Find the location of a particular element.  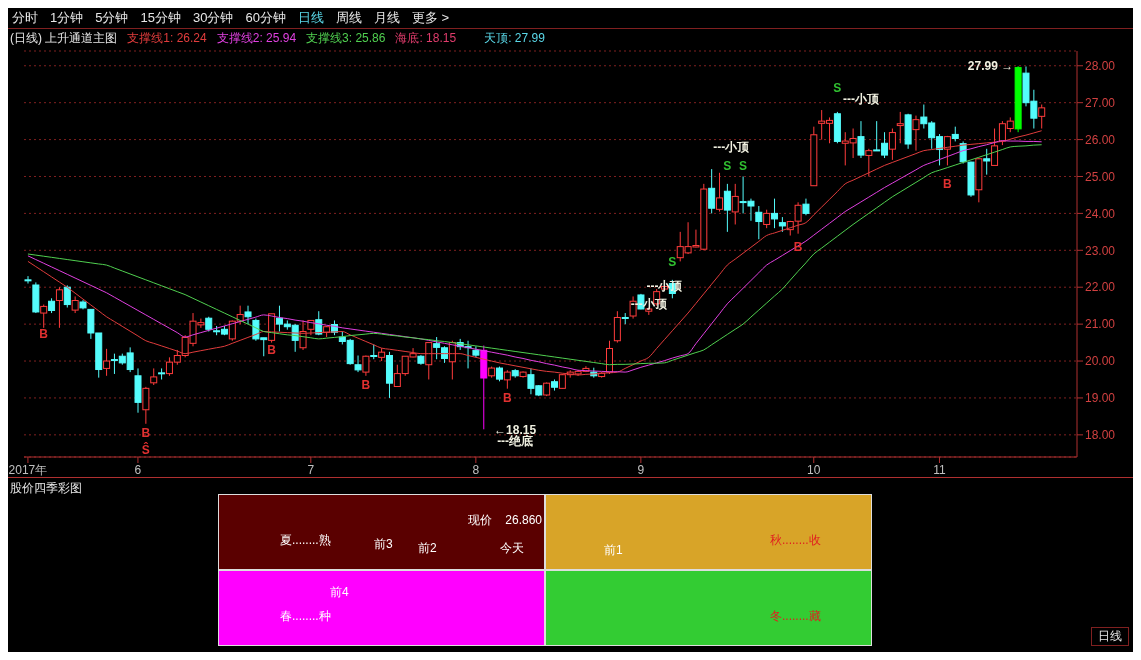

y-tick-label: 27.00 is located at coordinates (1100, 102).